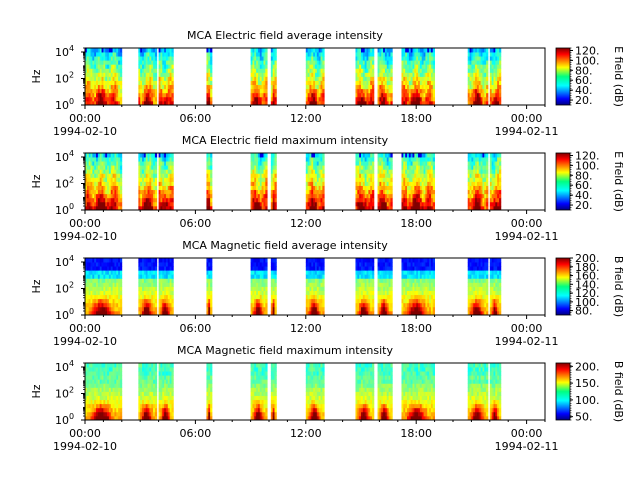 The image size is (640, 480). I want to click on panel-title: MCA Electric field maximum intensity, so click(285, 140).